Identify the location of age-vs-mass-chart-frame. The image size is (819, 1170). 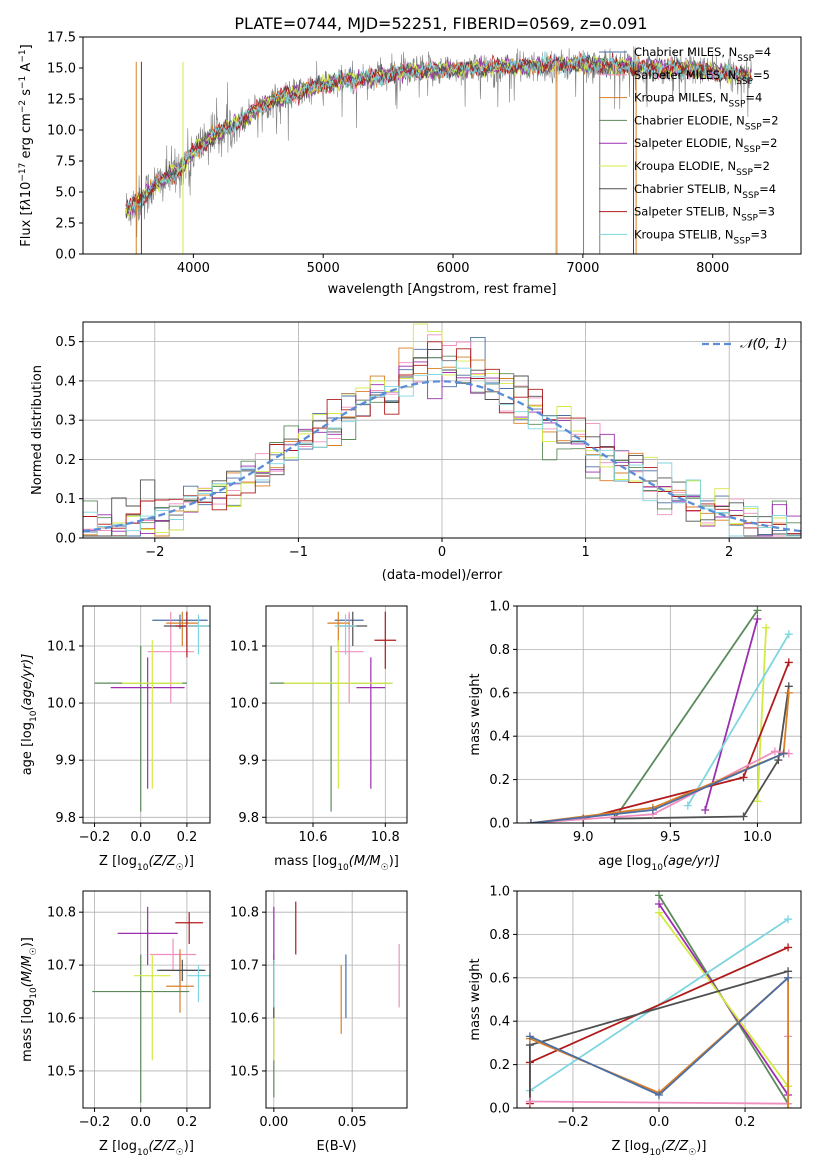
(336, 714).